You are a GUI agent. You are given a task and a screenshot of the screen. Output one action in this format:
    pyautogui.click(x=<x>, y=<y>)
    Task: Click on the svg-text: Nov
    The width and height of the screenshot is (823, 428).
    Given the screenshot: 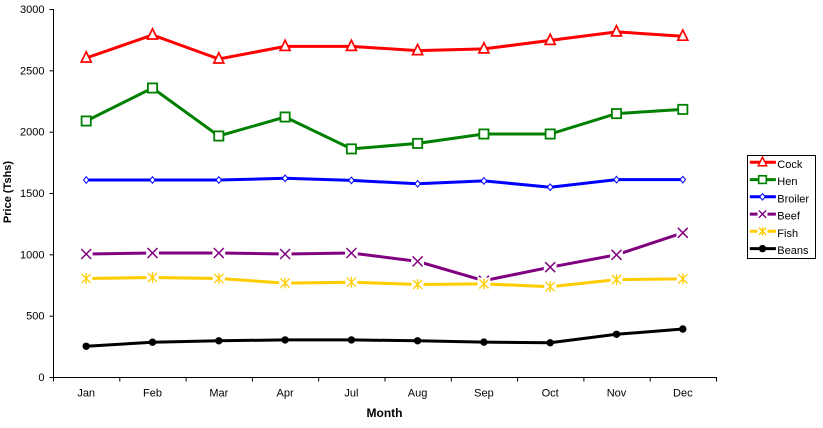 What is the action you would take?
    pyautogui.click(x=617, y=394)
    